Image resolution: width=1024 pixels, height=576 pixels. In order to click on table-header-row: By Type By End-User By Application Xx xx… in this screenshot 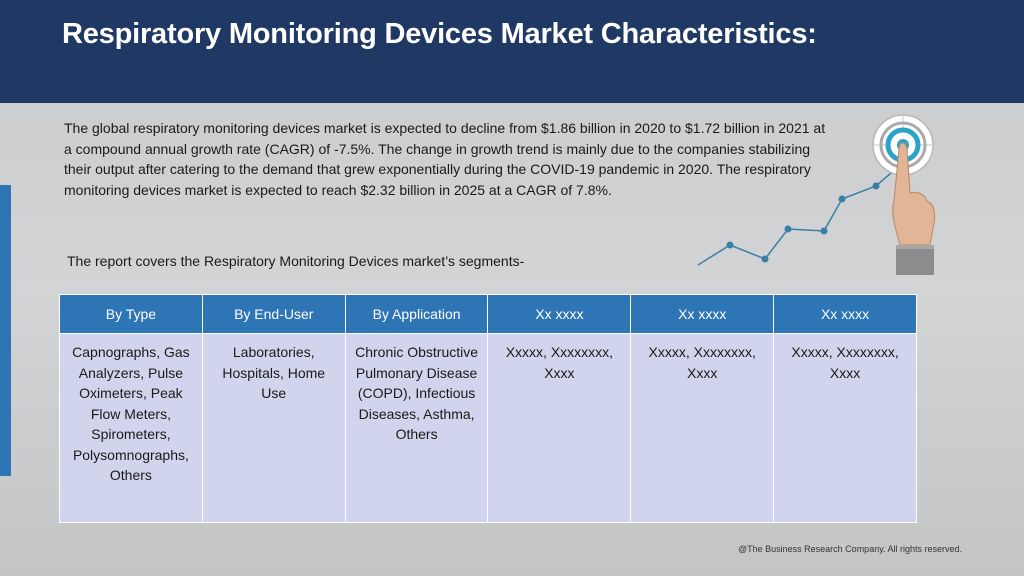, I will do `click(488, 314)`.